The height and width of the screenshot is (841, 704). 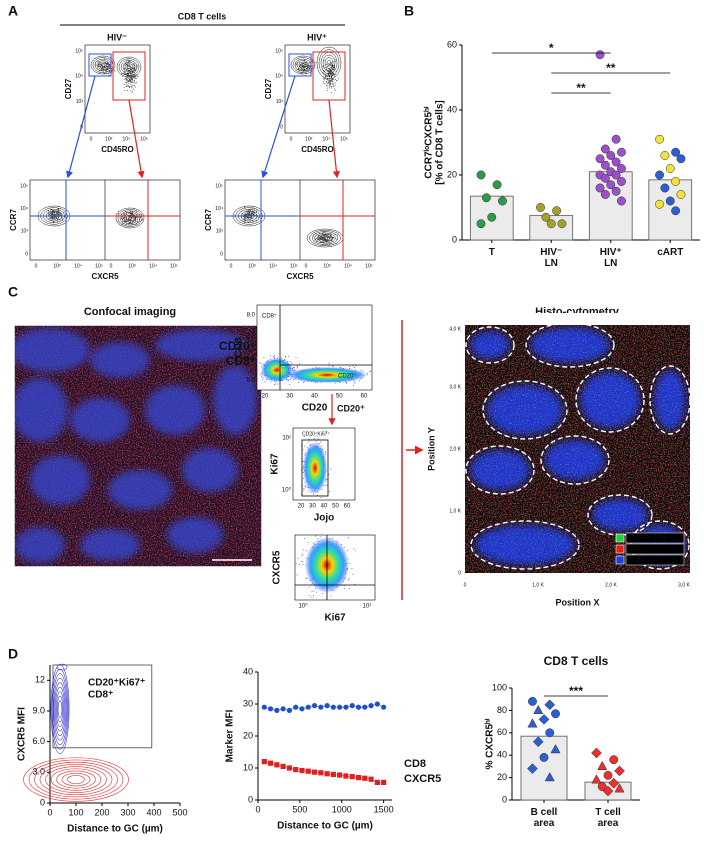 What do you see at coordinates (455, 387) in the screenshot?
I see `tick-label: 3,0 K` at bounding box center [455, 387].